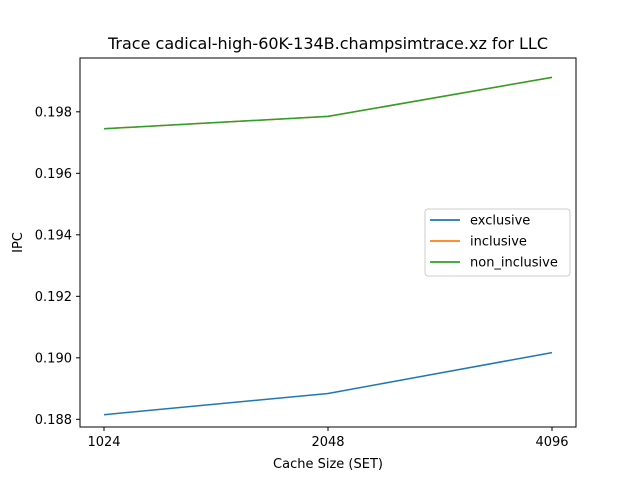 This screenshot has width=640, height=480. I want to click on legend: exclusive inclusive non_inclusive, so click(497, 242).